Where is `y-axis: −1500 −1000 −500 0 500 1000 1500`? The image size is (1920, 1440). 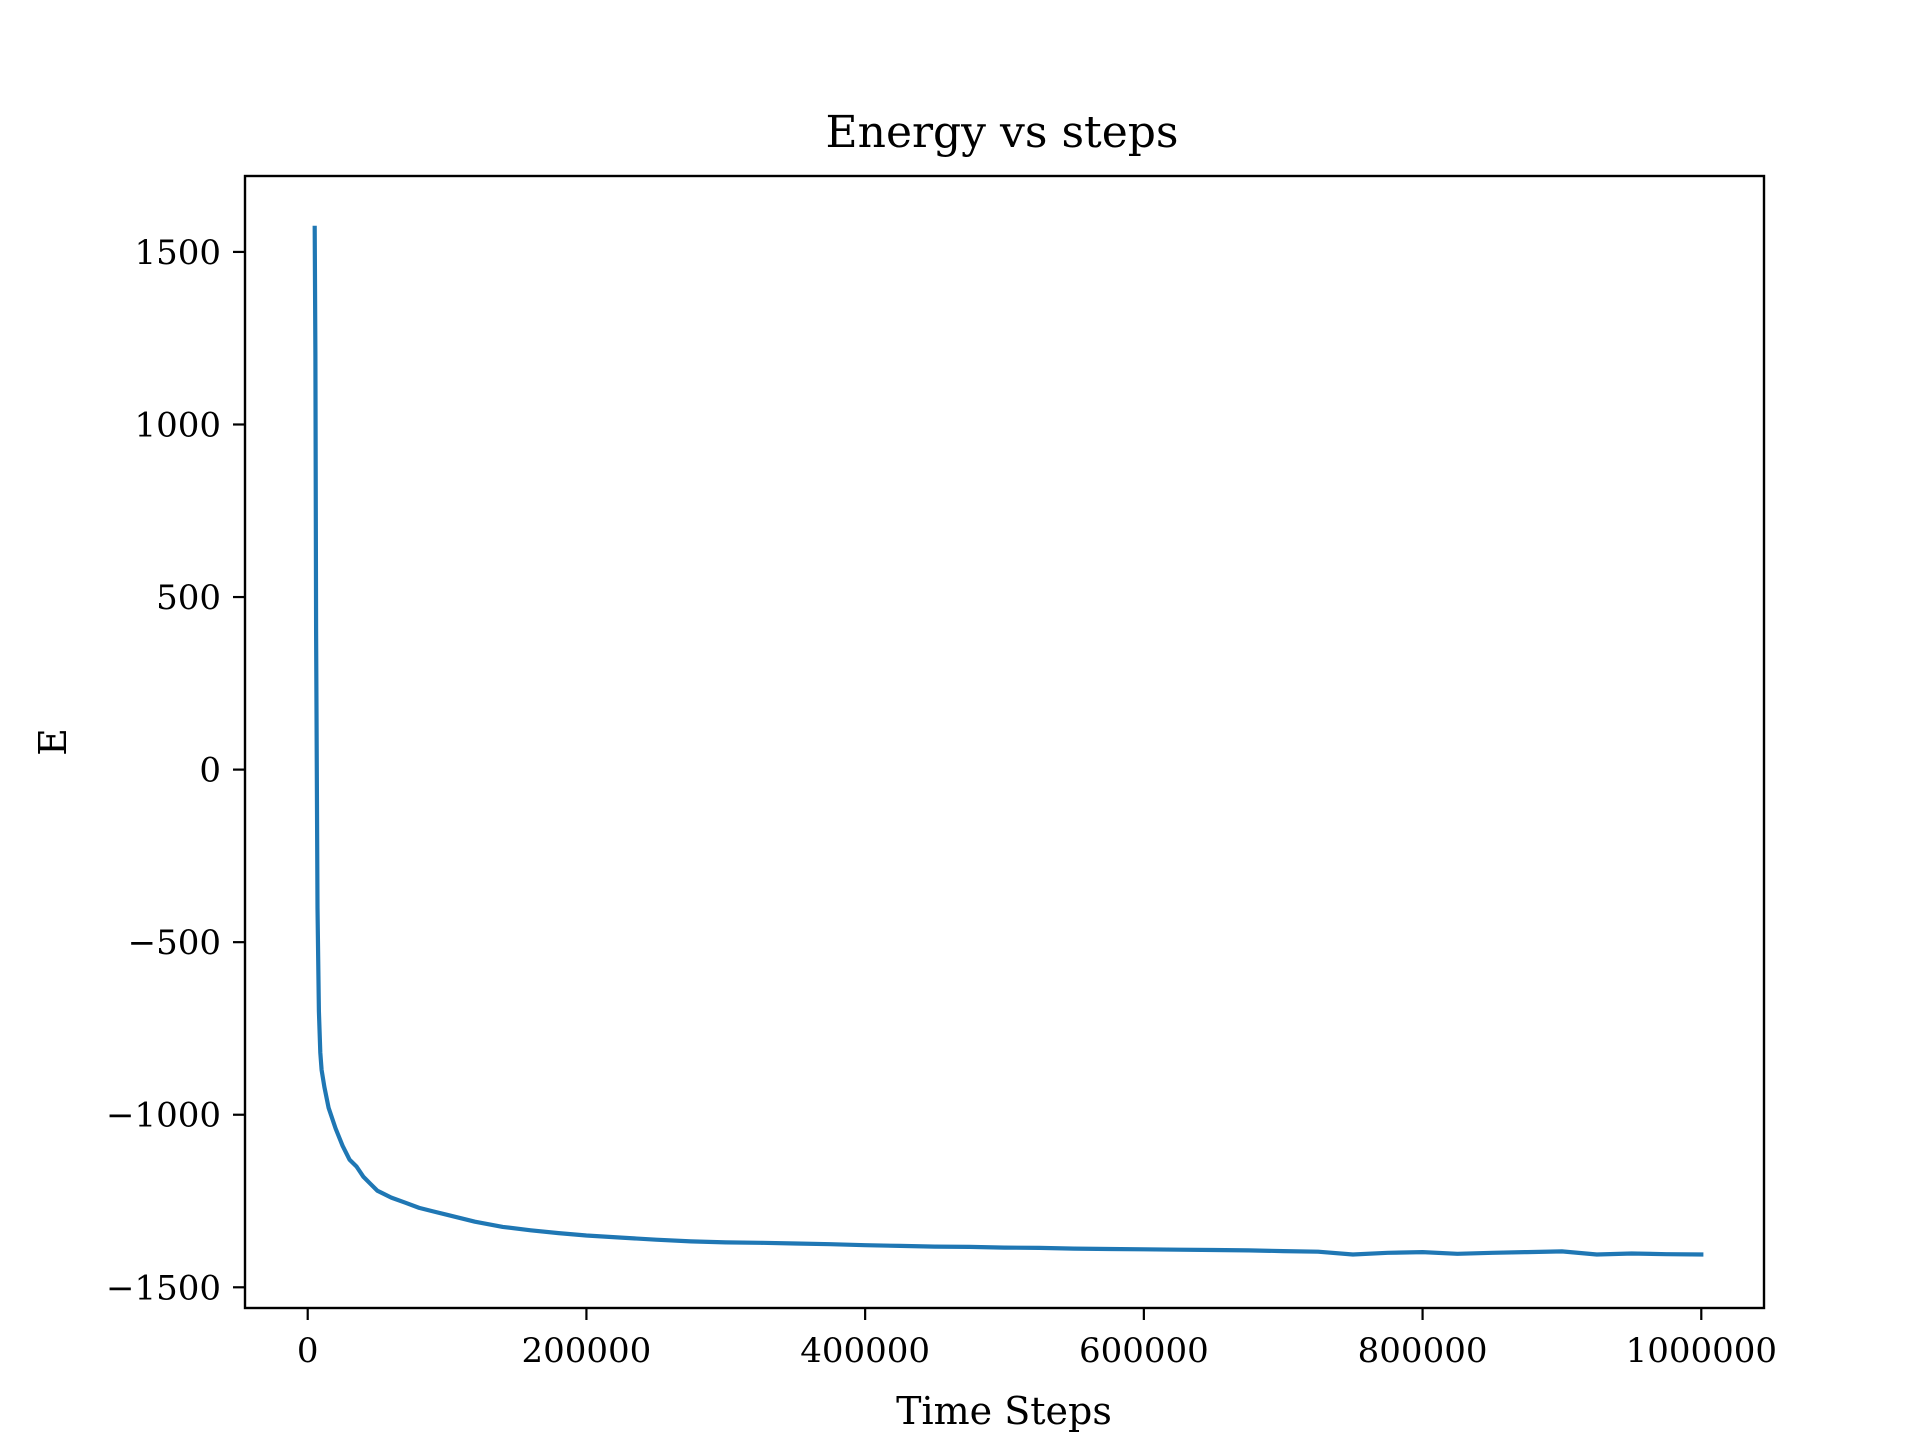
y-axis: −1500 −1000 −500 0 500 1000 1500 is located at coordinates (175, 770).